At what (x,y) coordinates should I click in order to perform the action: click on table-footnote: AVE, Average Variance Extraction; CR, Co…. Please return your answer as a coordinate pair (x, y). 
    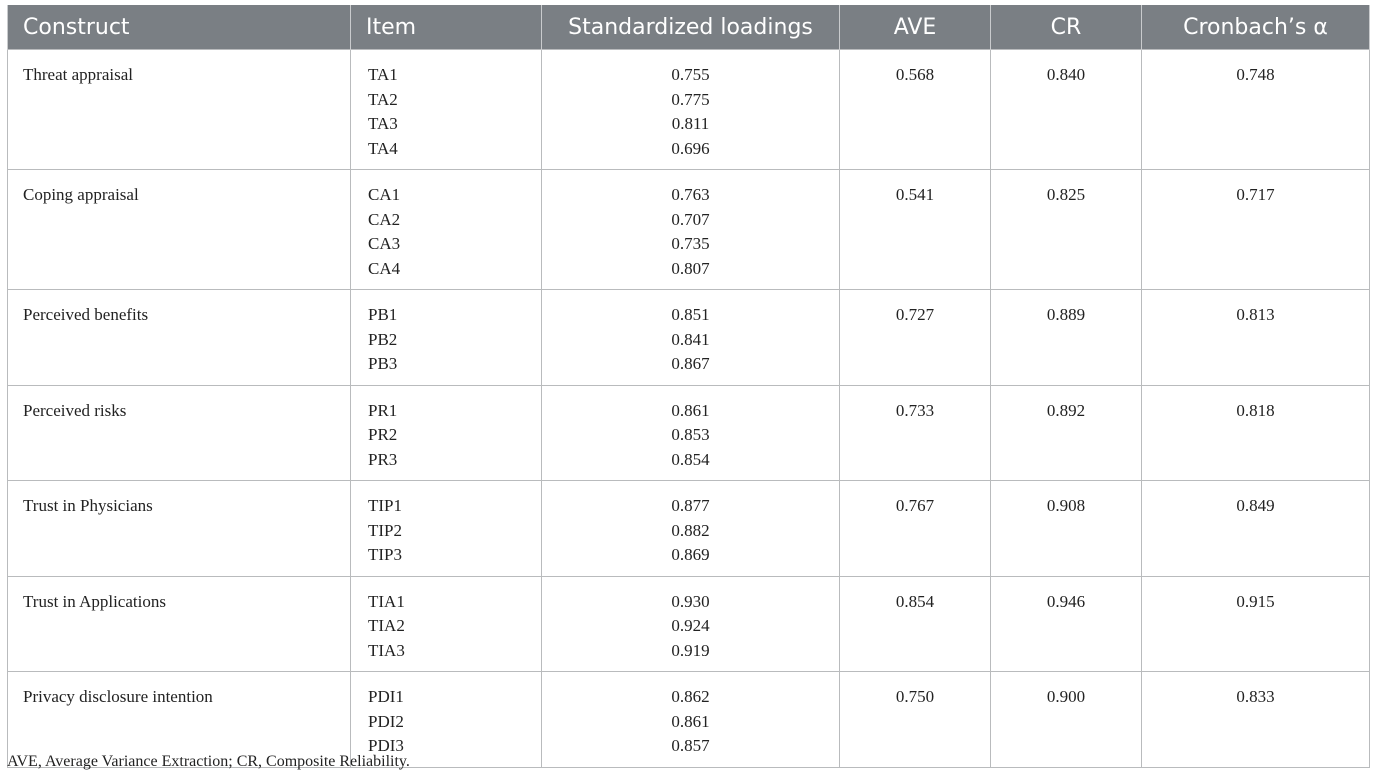
    Looking at the image, I should click on (208, 761).